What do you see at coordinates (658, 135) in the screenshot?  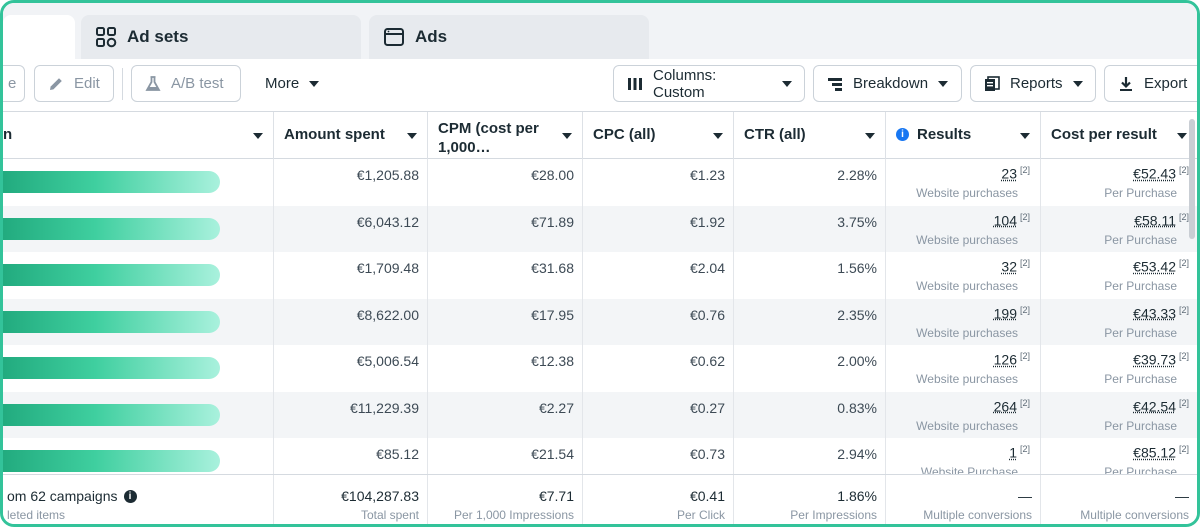 I see `header-cpc: CPC (all)` at bounding box center [658, 135].